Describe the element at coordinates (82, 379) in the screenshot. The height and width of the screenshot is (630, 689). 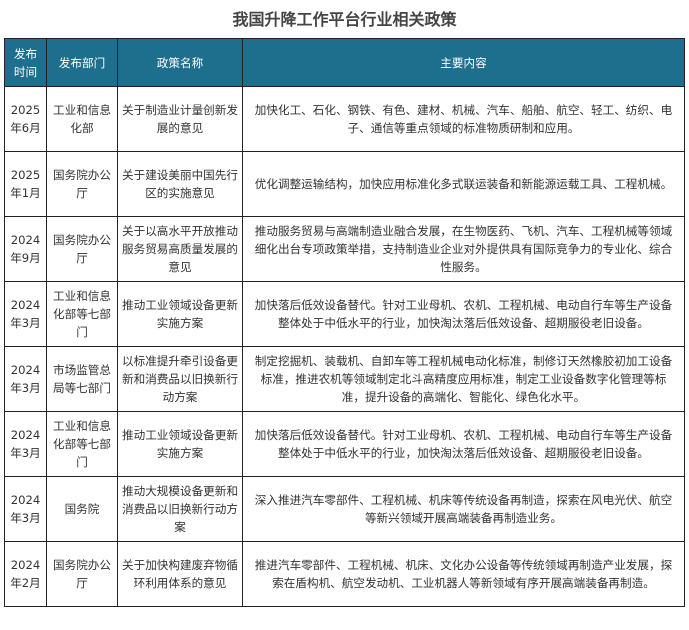
I see `cell-dept: 市场监管总局等七部门` at that location.